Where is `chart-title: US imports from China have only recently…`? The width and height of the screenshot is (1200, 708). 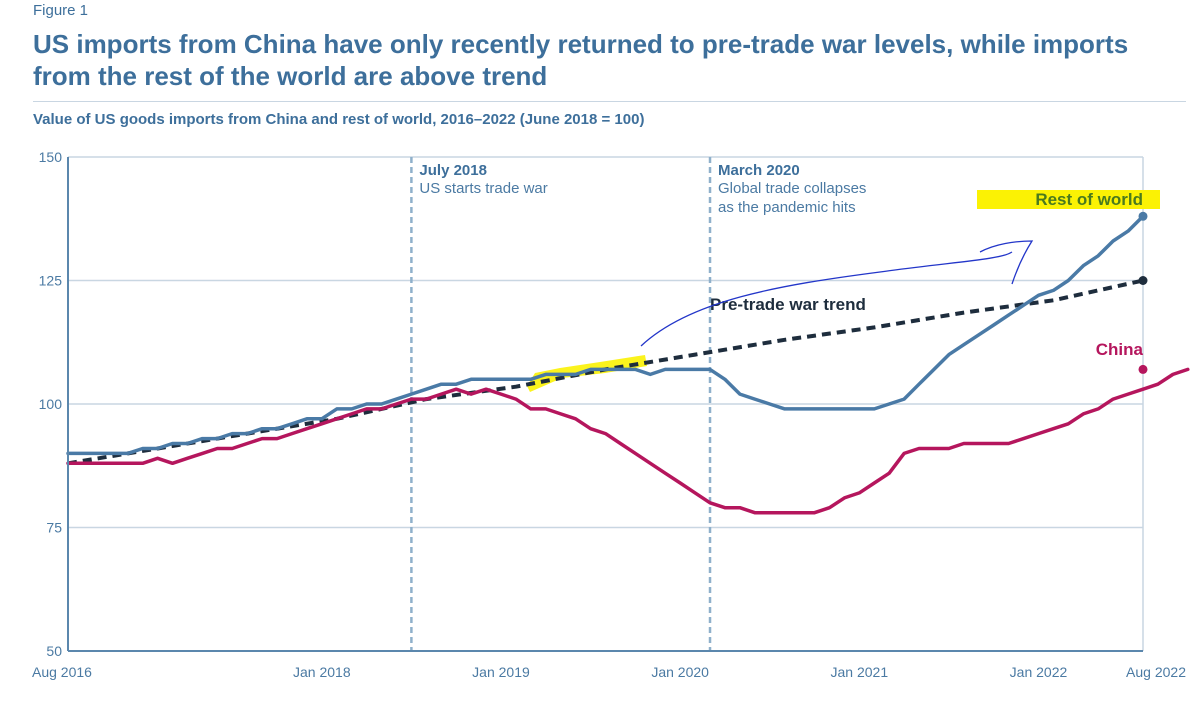
chart-title: US imports from China have only recently… is located at coordinates (581, 60).